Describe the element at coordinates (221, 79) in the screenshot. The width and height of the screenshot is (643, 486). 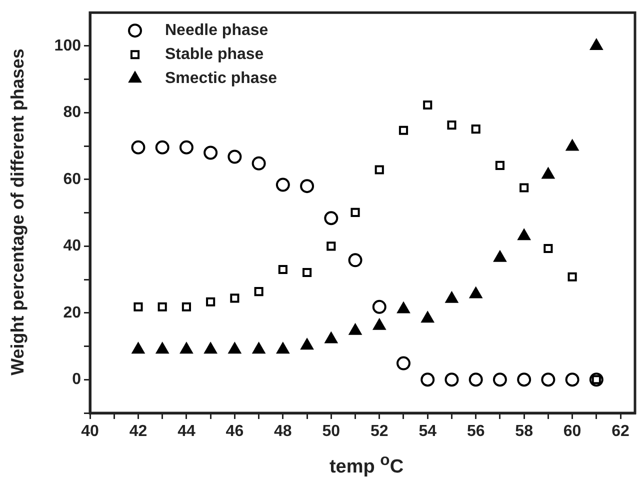
I see `legend-label: Smectic phase` at that location.